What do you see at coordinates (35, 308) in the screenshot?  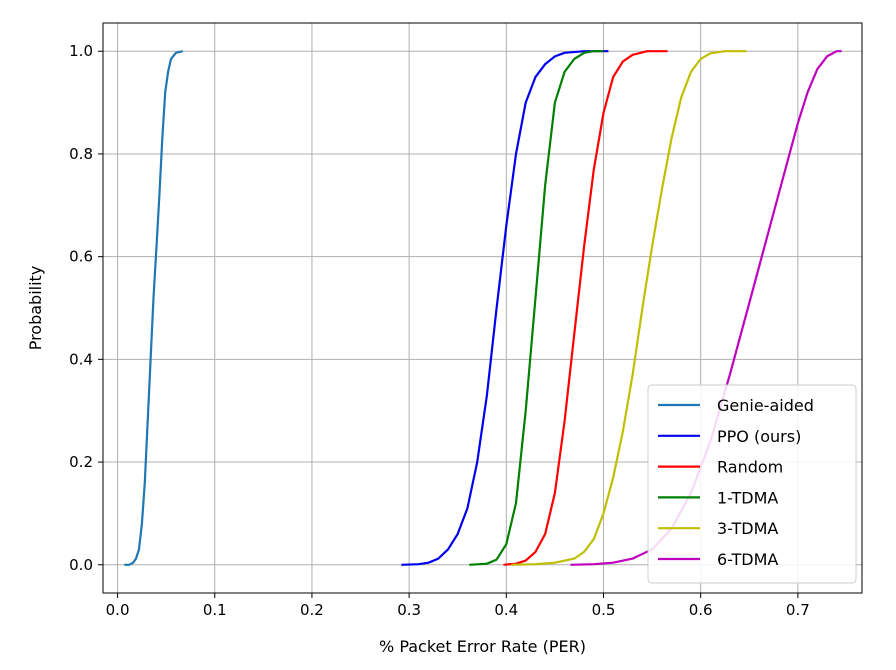 I see `y-axis-label: Probability` at bounding box center [35, 308].